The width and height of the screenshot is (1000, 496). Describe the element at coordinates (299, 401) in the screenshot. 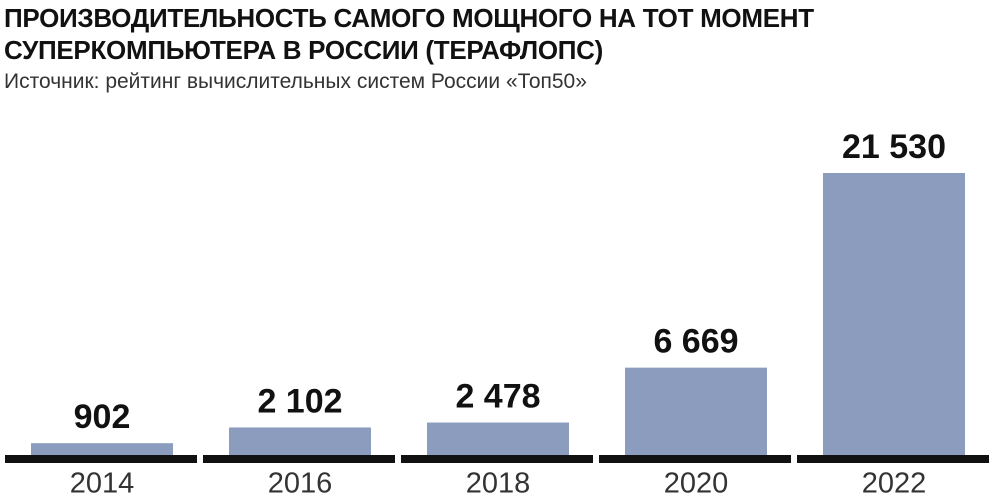

I see `value-label: 2 102` at that location.